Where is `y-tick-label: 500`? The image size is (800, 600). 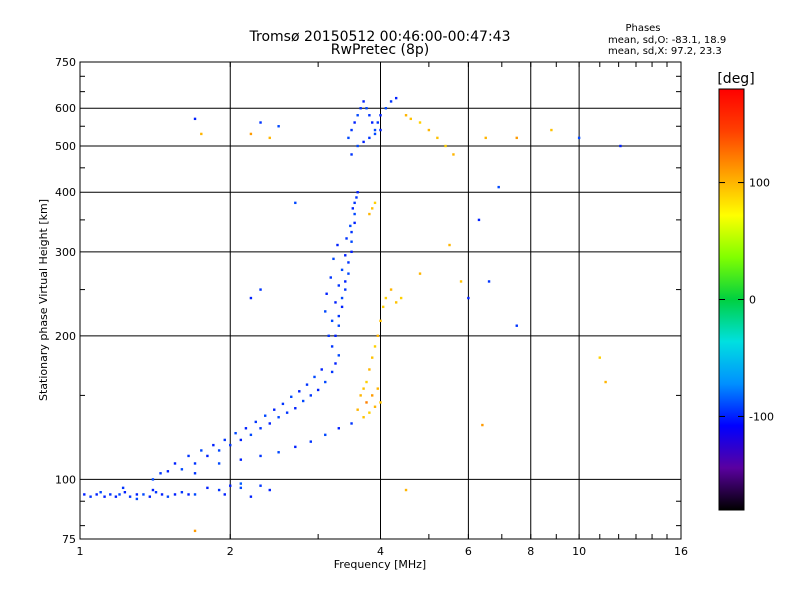
y-tick-label: 500 is located at coordinates (65, 146).